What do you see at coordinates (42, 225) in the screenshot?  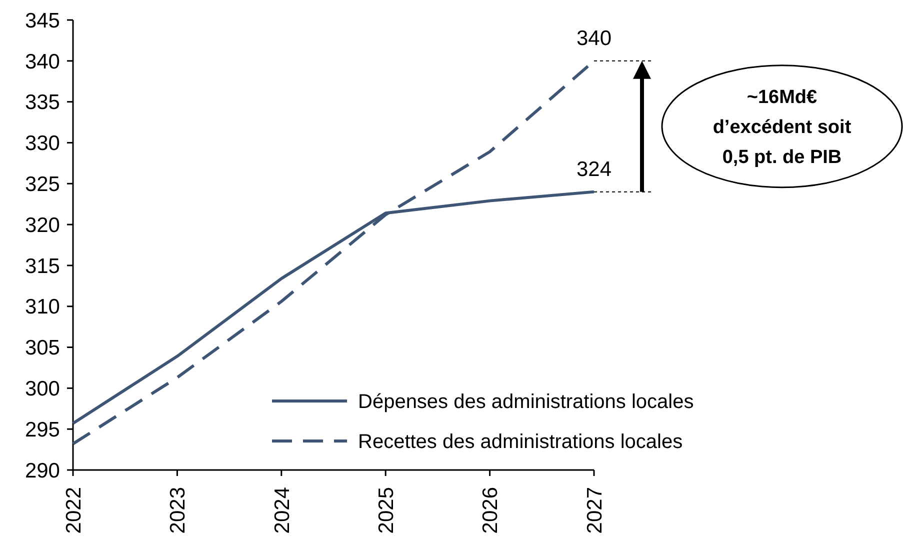 I see `y-tick-label: 320` at bounding box center [42, 225].